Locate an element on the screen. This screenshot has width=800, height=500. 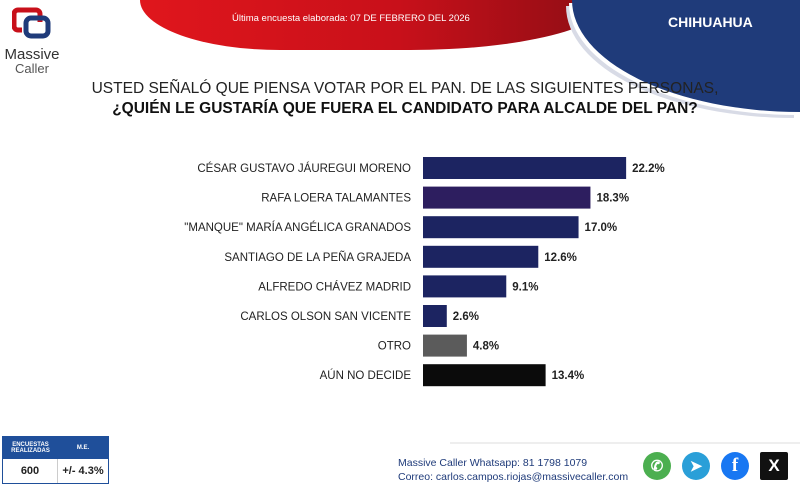
x-icon: X is located at coordinates (774, 466).